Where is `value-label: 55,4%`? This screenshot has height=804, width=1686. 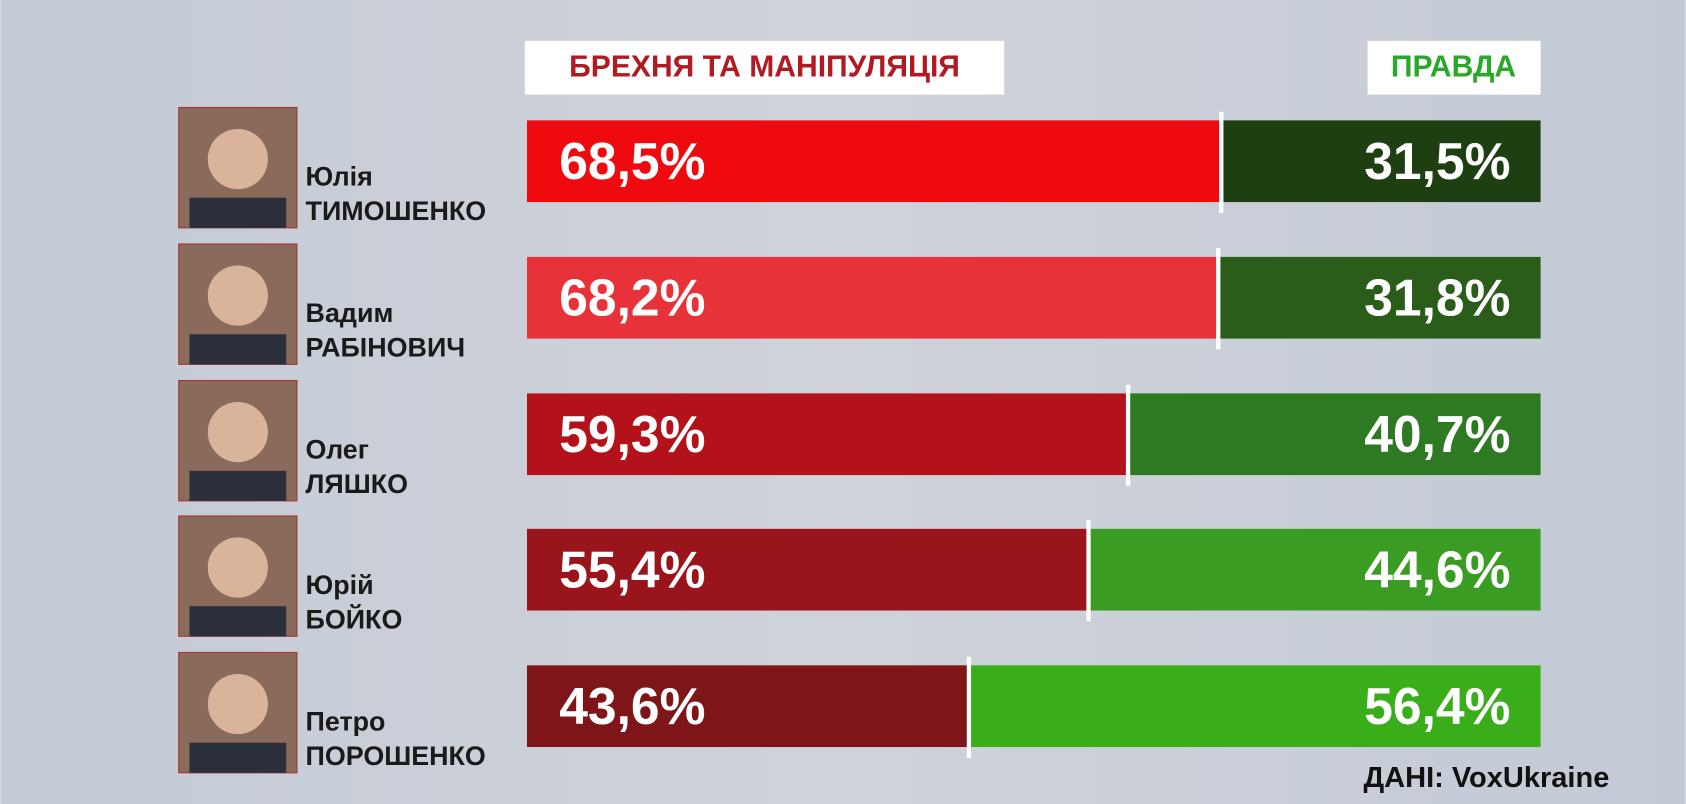 value-label: 55,4% is located at coordinates (632, 570).